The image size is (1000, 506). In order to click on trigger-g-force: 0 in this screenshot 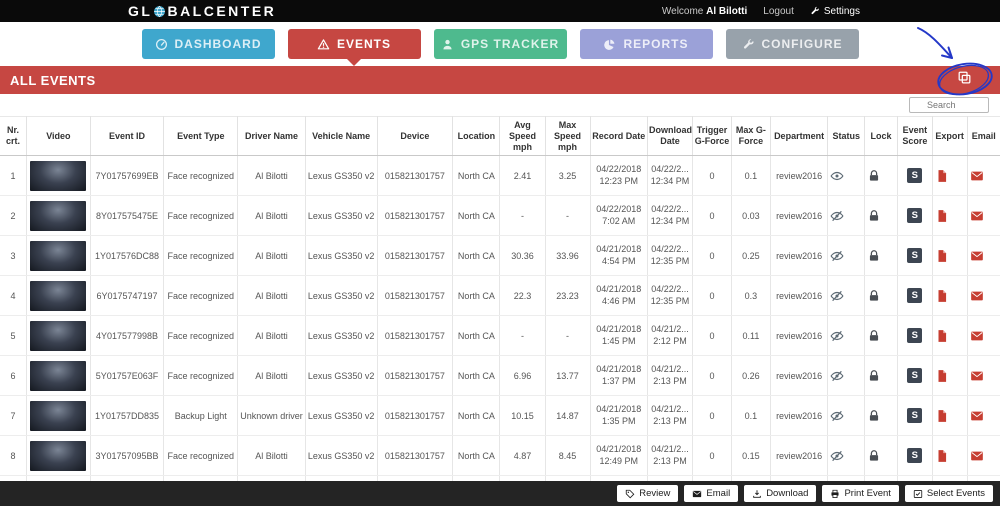, I will do `click(712, 295)`.